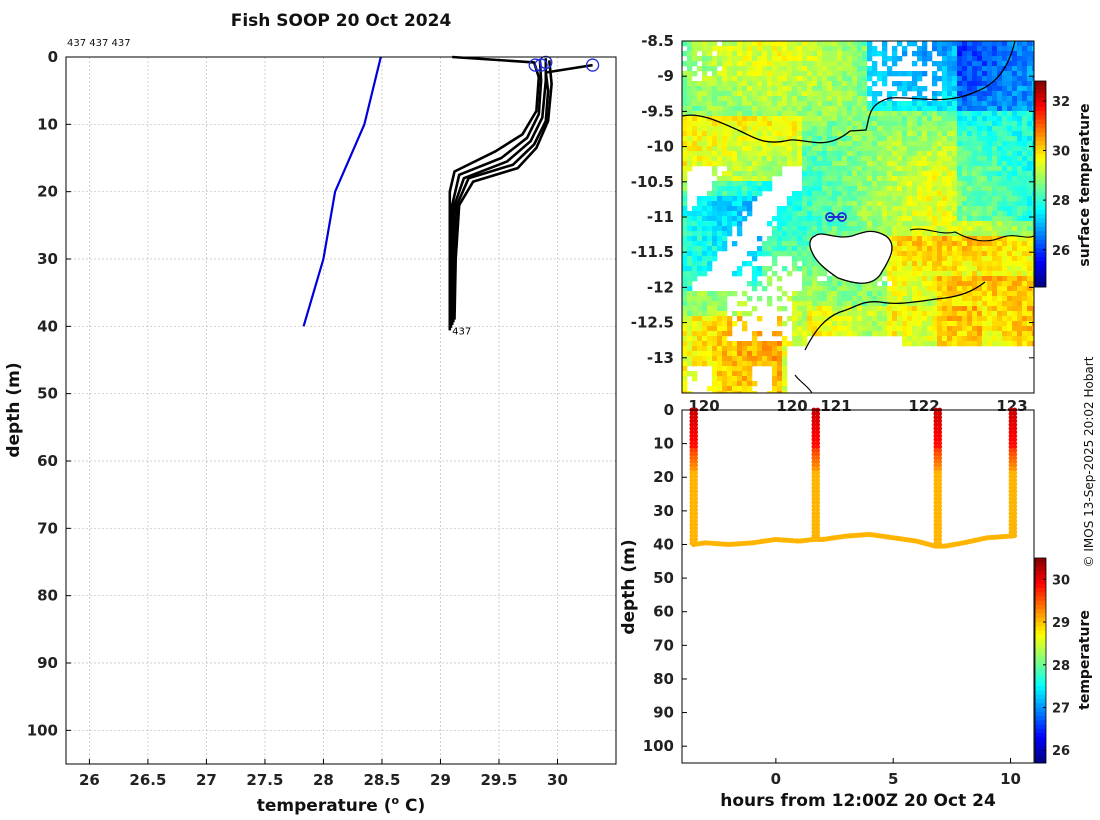  What do you see at coordinates (663, 544) in the screenshot?
I see `section-y-tick-label: 40` at bounding box center [663, 544].